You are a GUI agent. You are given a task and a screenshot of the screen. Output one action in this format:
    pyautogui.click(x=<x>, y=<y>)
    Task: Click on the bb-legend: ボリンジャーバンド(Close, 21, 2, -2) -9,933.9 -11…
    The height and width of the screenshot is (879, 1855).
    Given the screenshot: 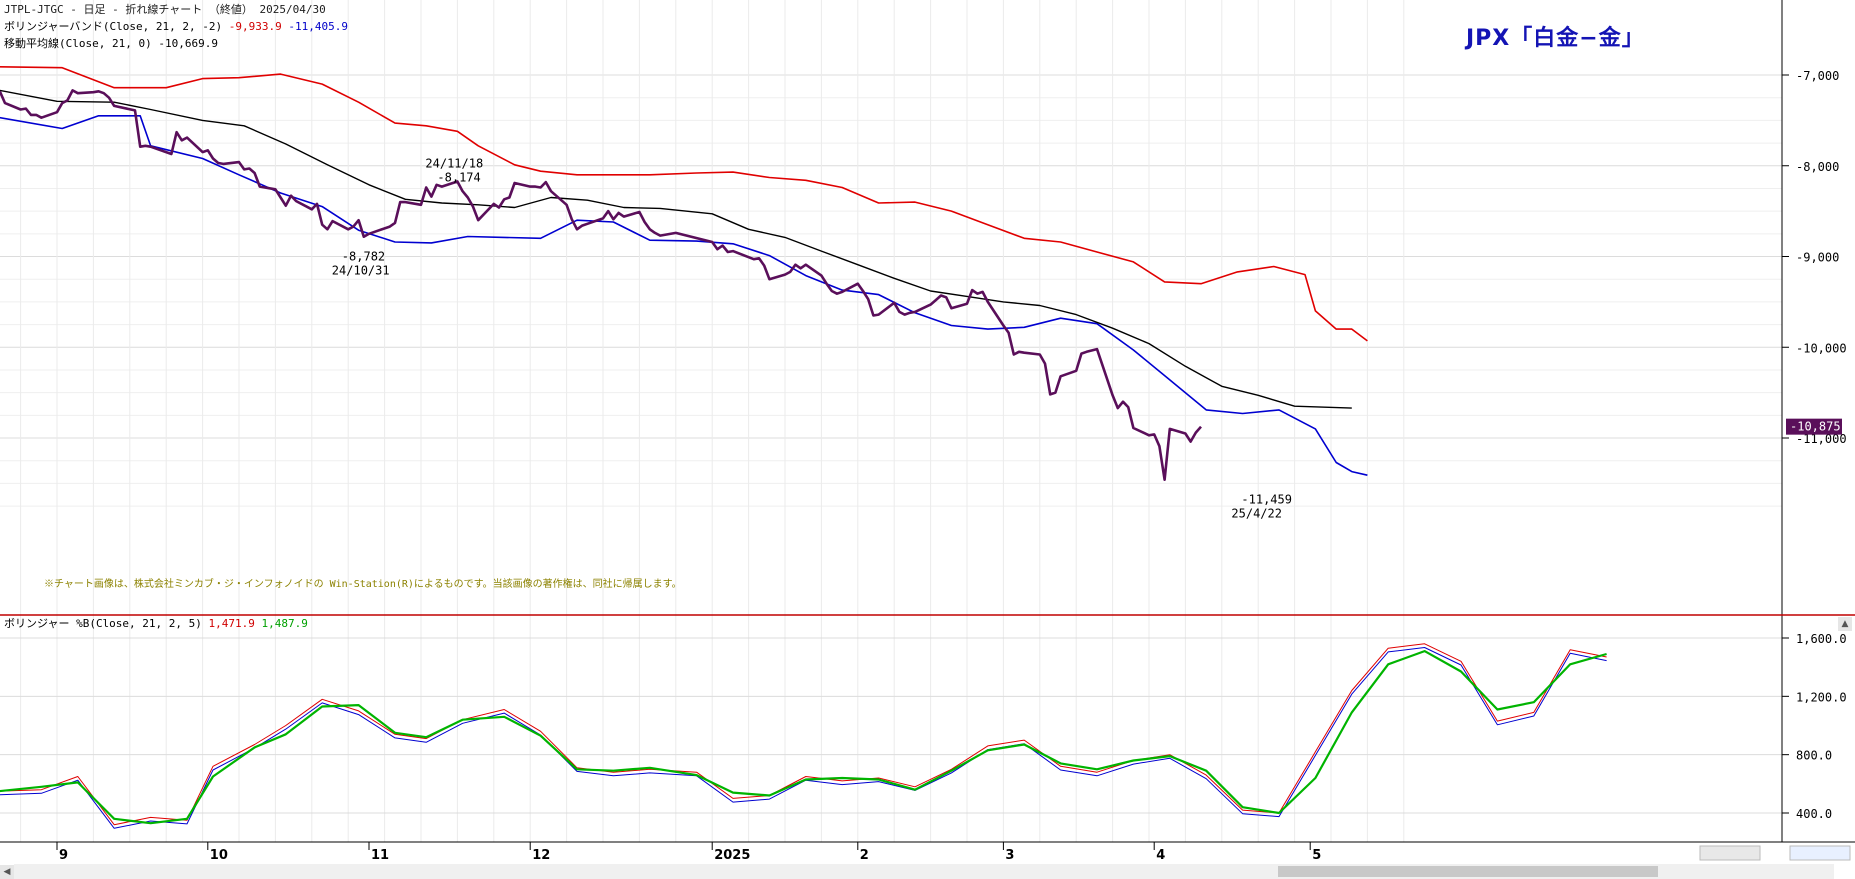 What is the action you would take?
    pyautogui.click(x=176, y=26)
    